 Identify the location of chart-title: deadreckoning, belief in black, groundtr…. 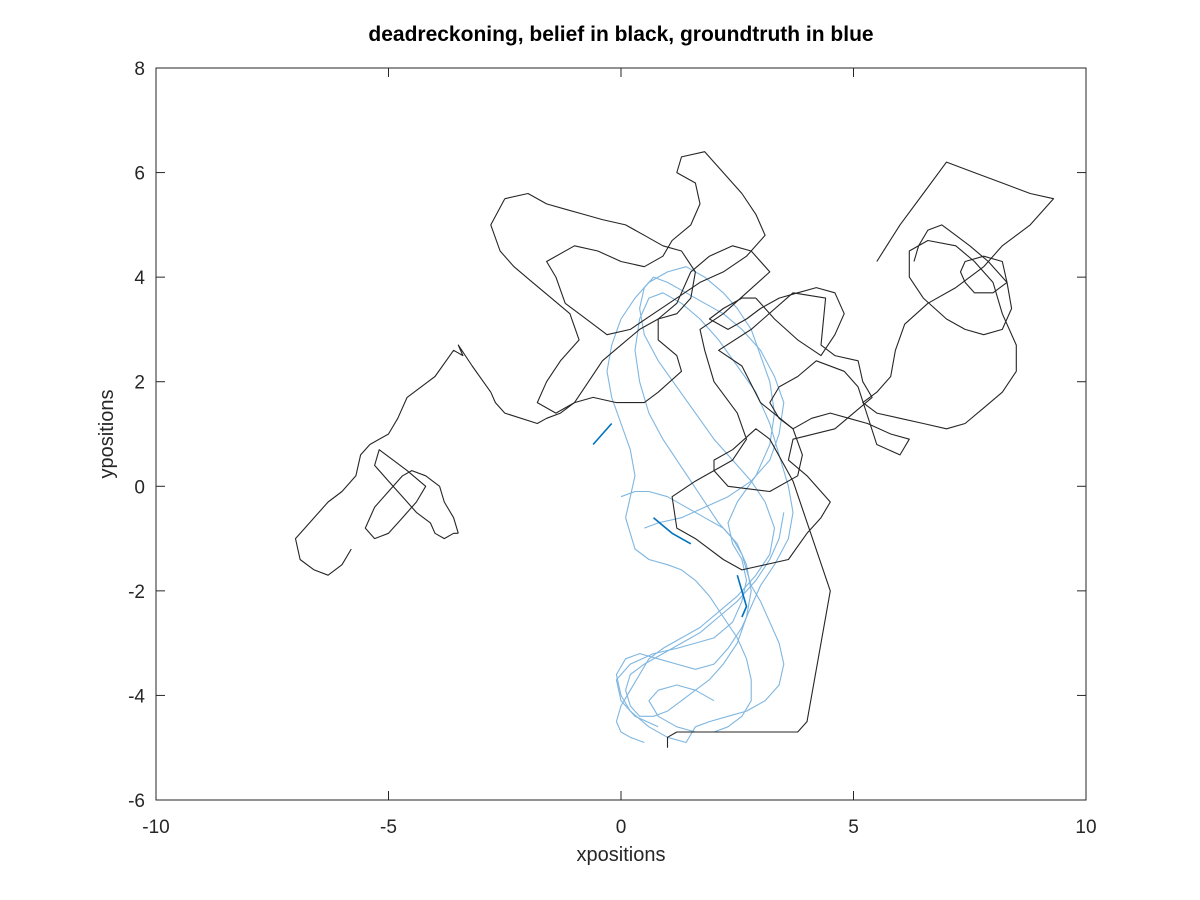
(620, 34).